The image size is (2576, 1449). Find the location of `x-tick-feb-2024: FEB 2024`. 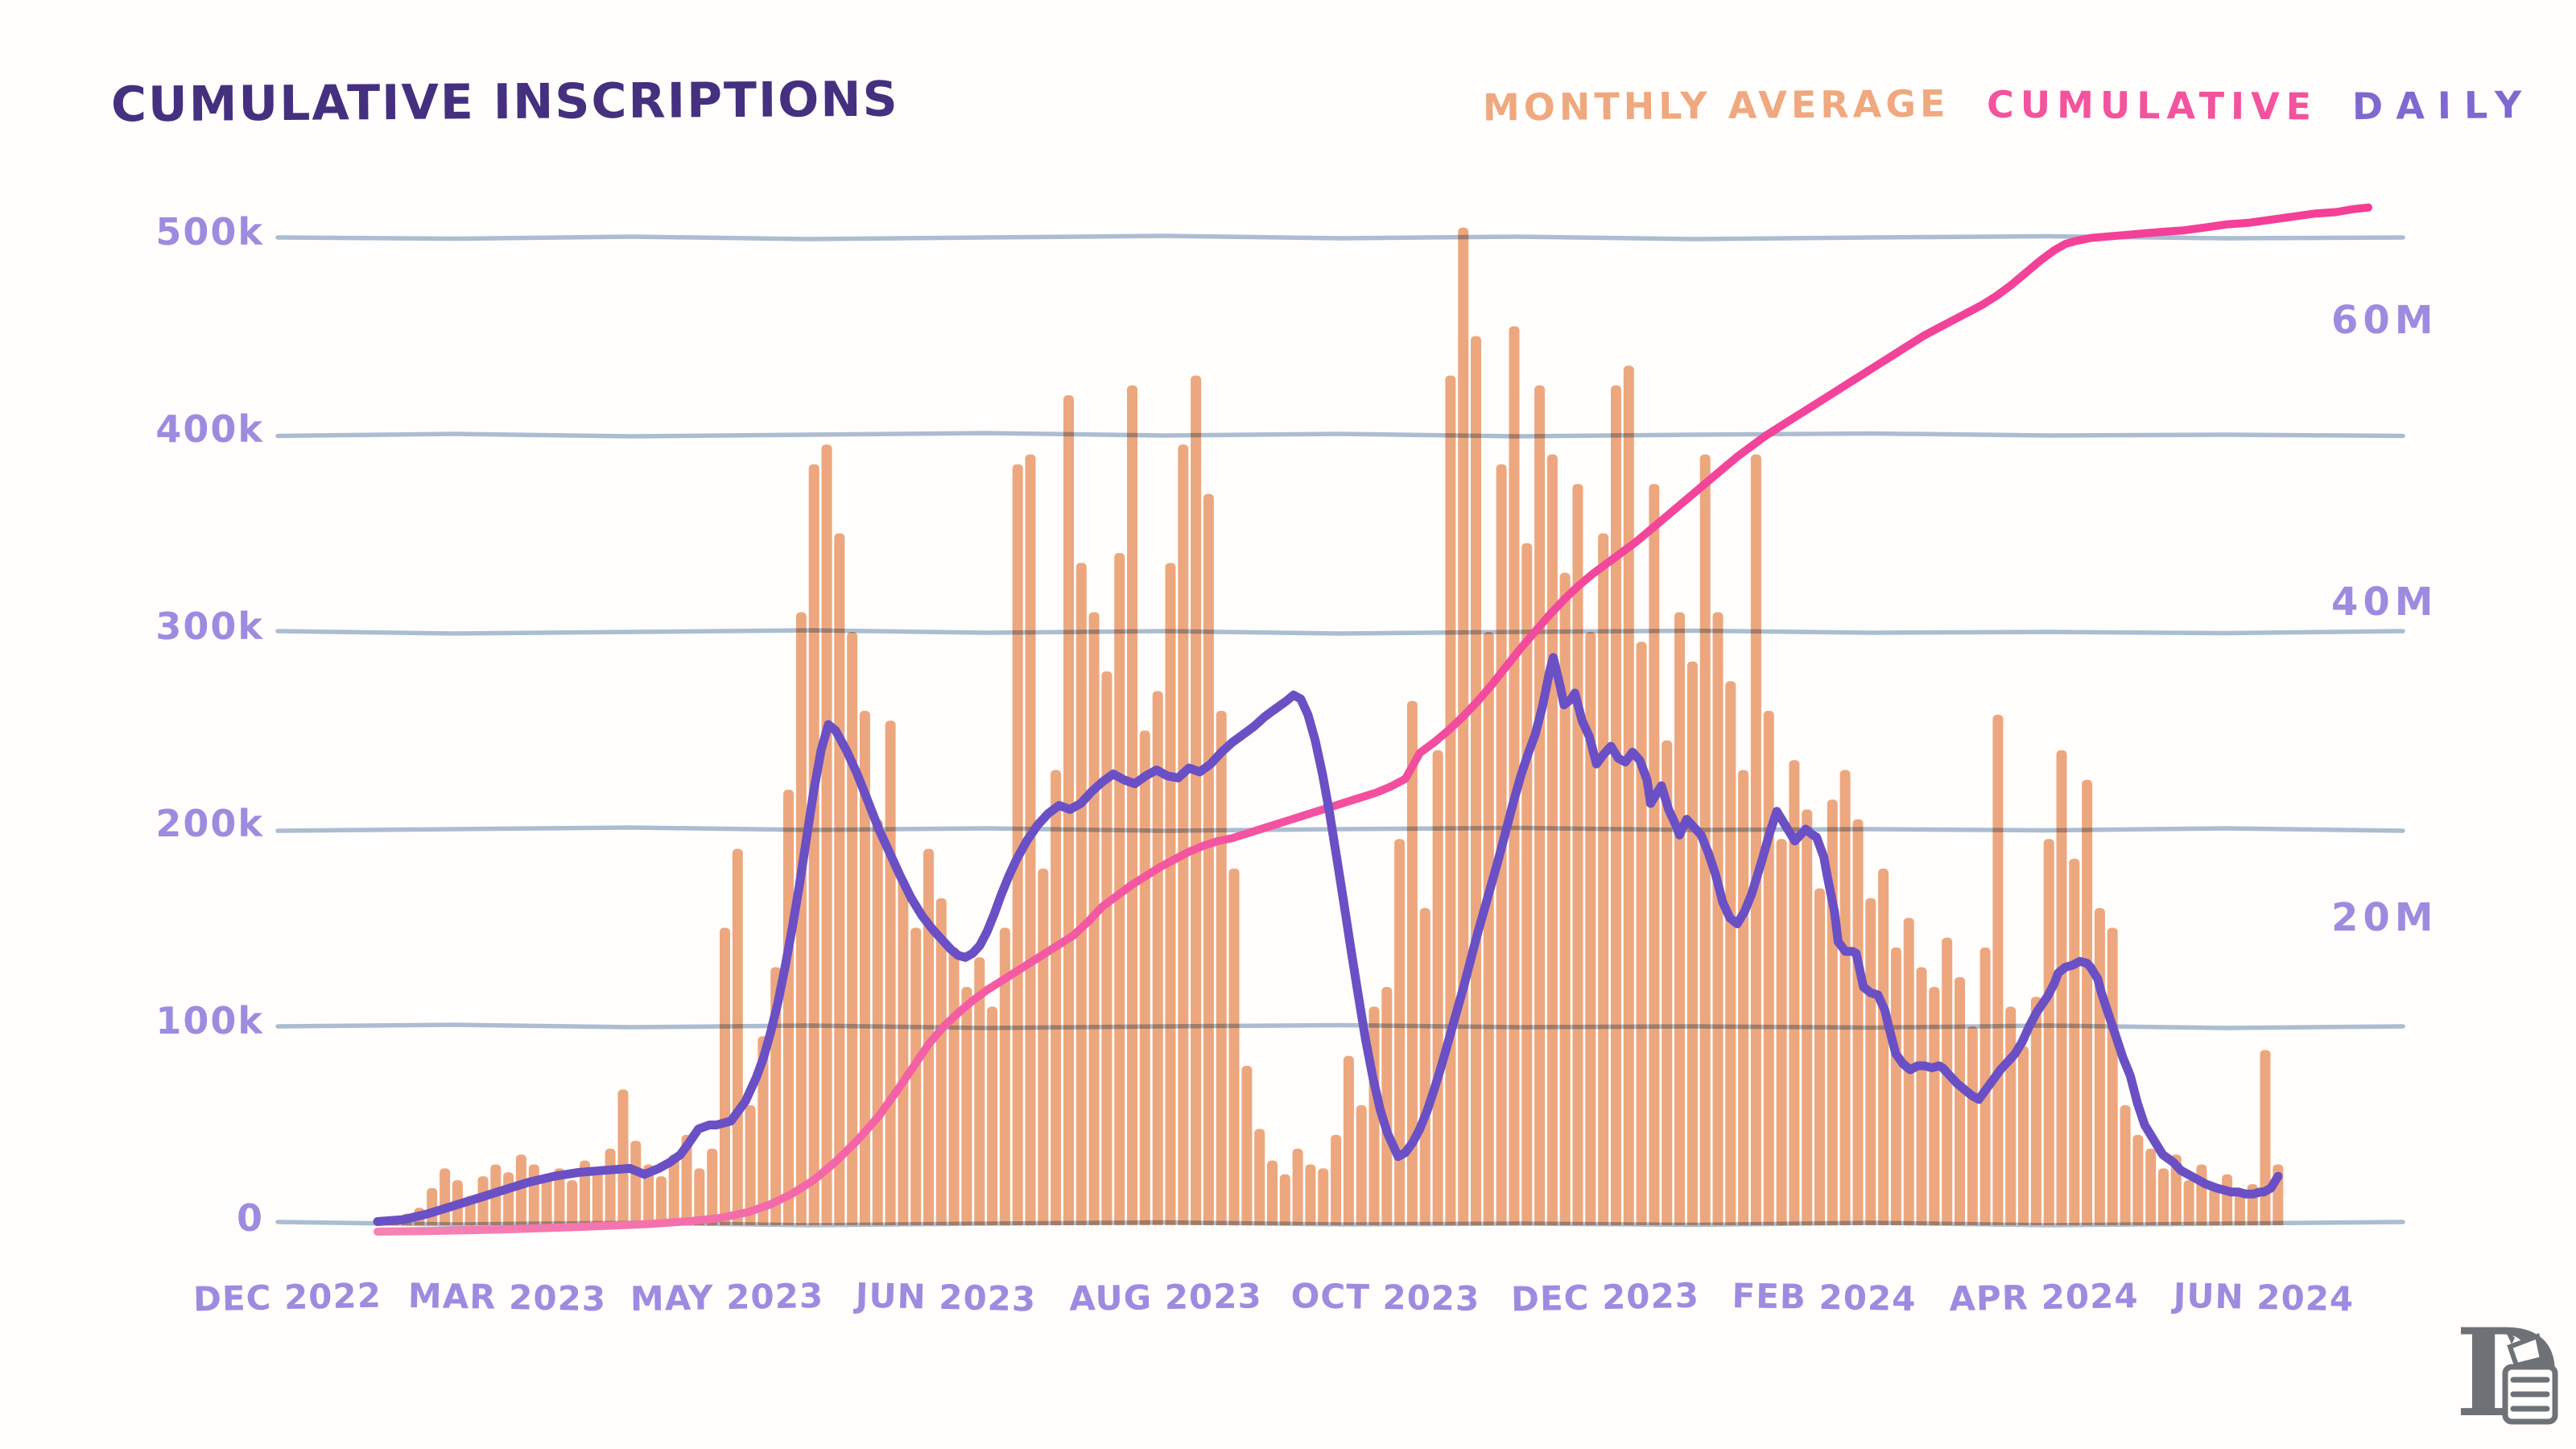

x-tick-feb-2024: FEB 2024 is located at coordinates (1824, 1297).